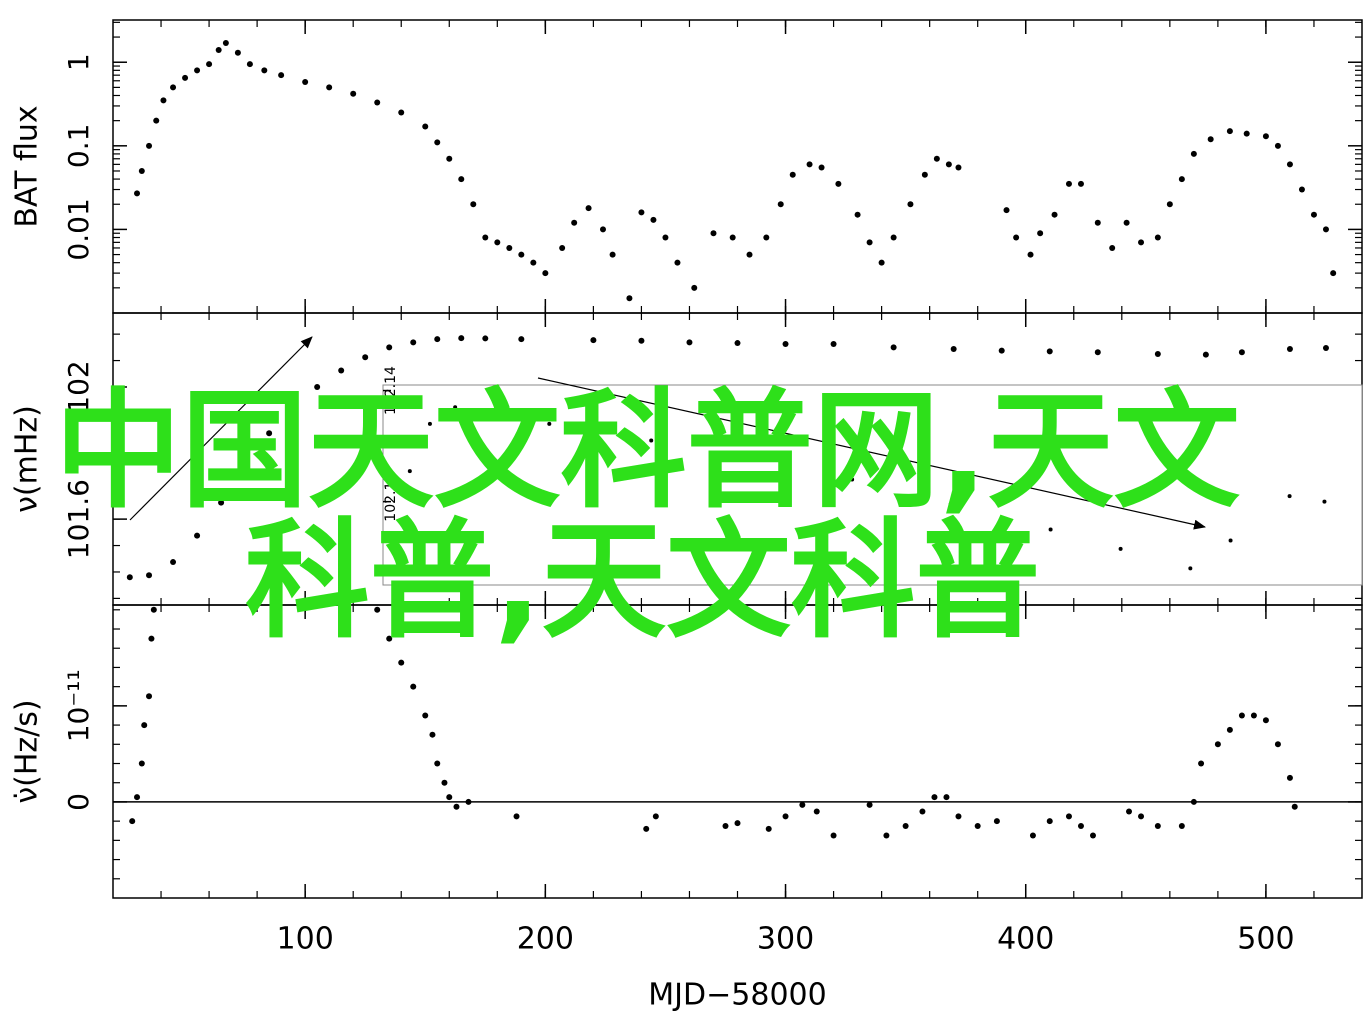  Describe the element at coordinates (642, 581) in the screenshot. I see `watermark-text: 科普,天文科普` at that location.